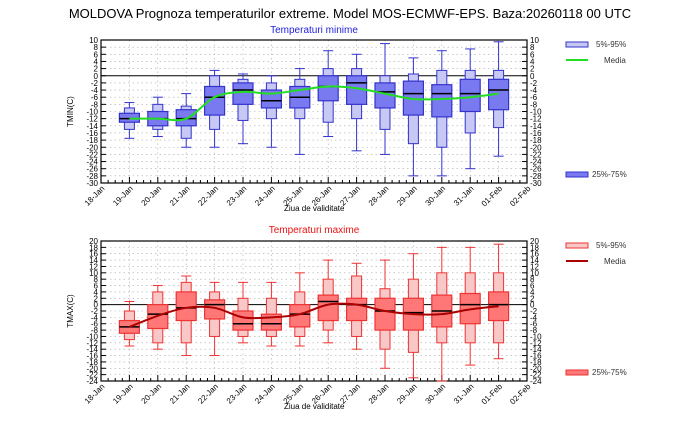  Describe the element at coordinates (379, 394) in the screenshot. I see `x-tick-label: 28-Jan` at that location.